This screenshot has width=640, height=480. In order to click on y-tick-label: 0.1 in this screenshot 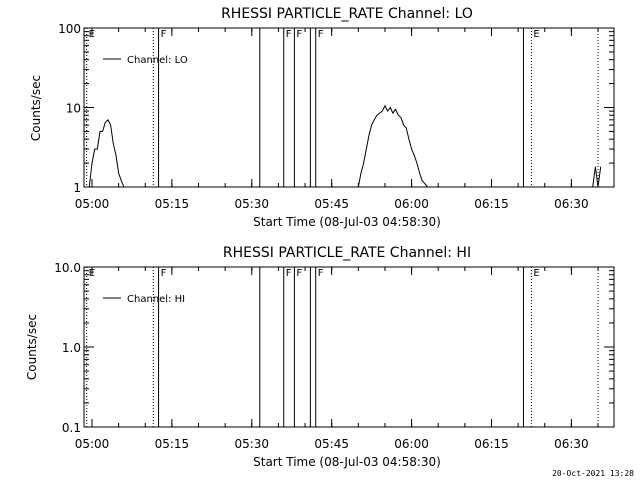, I will do `click(71, 428)`.